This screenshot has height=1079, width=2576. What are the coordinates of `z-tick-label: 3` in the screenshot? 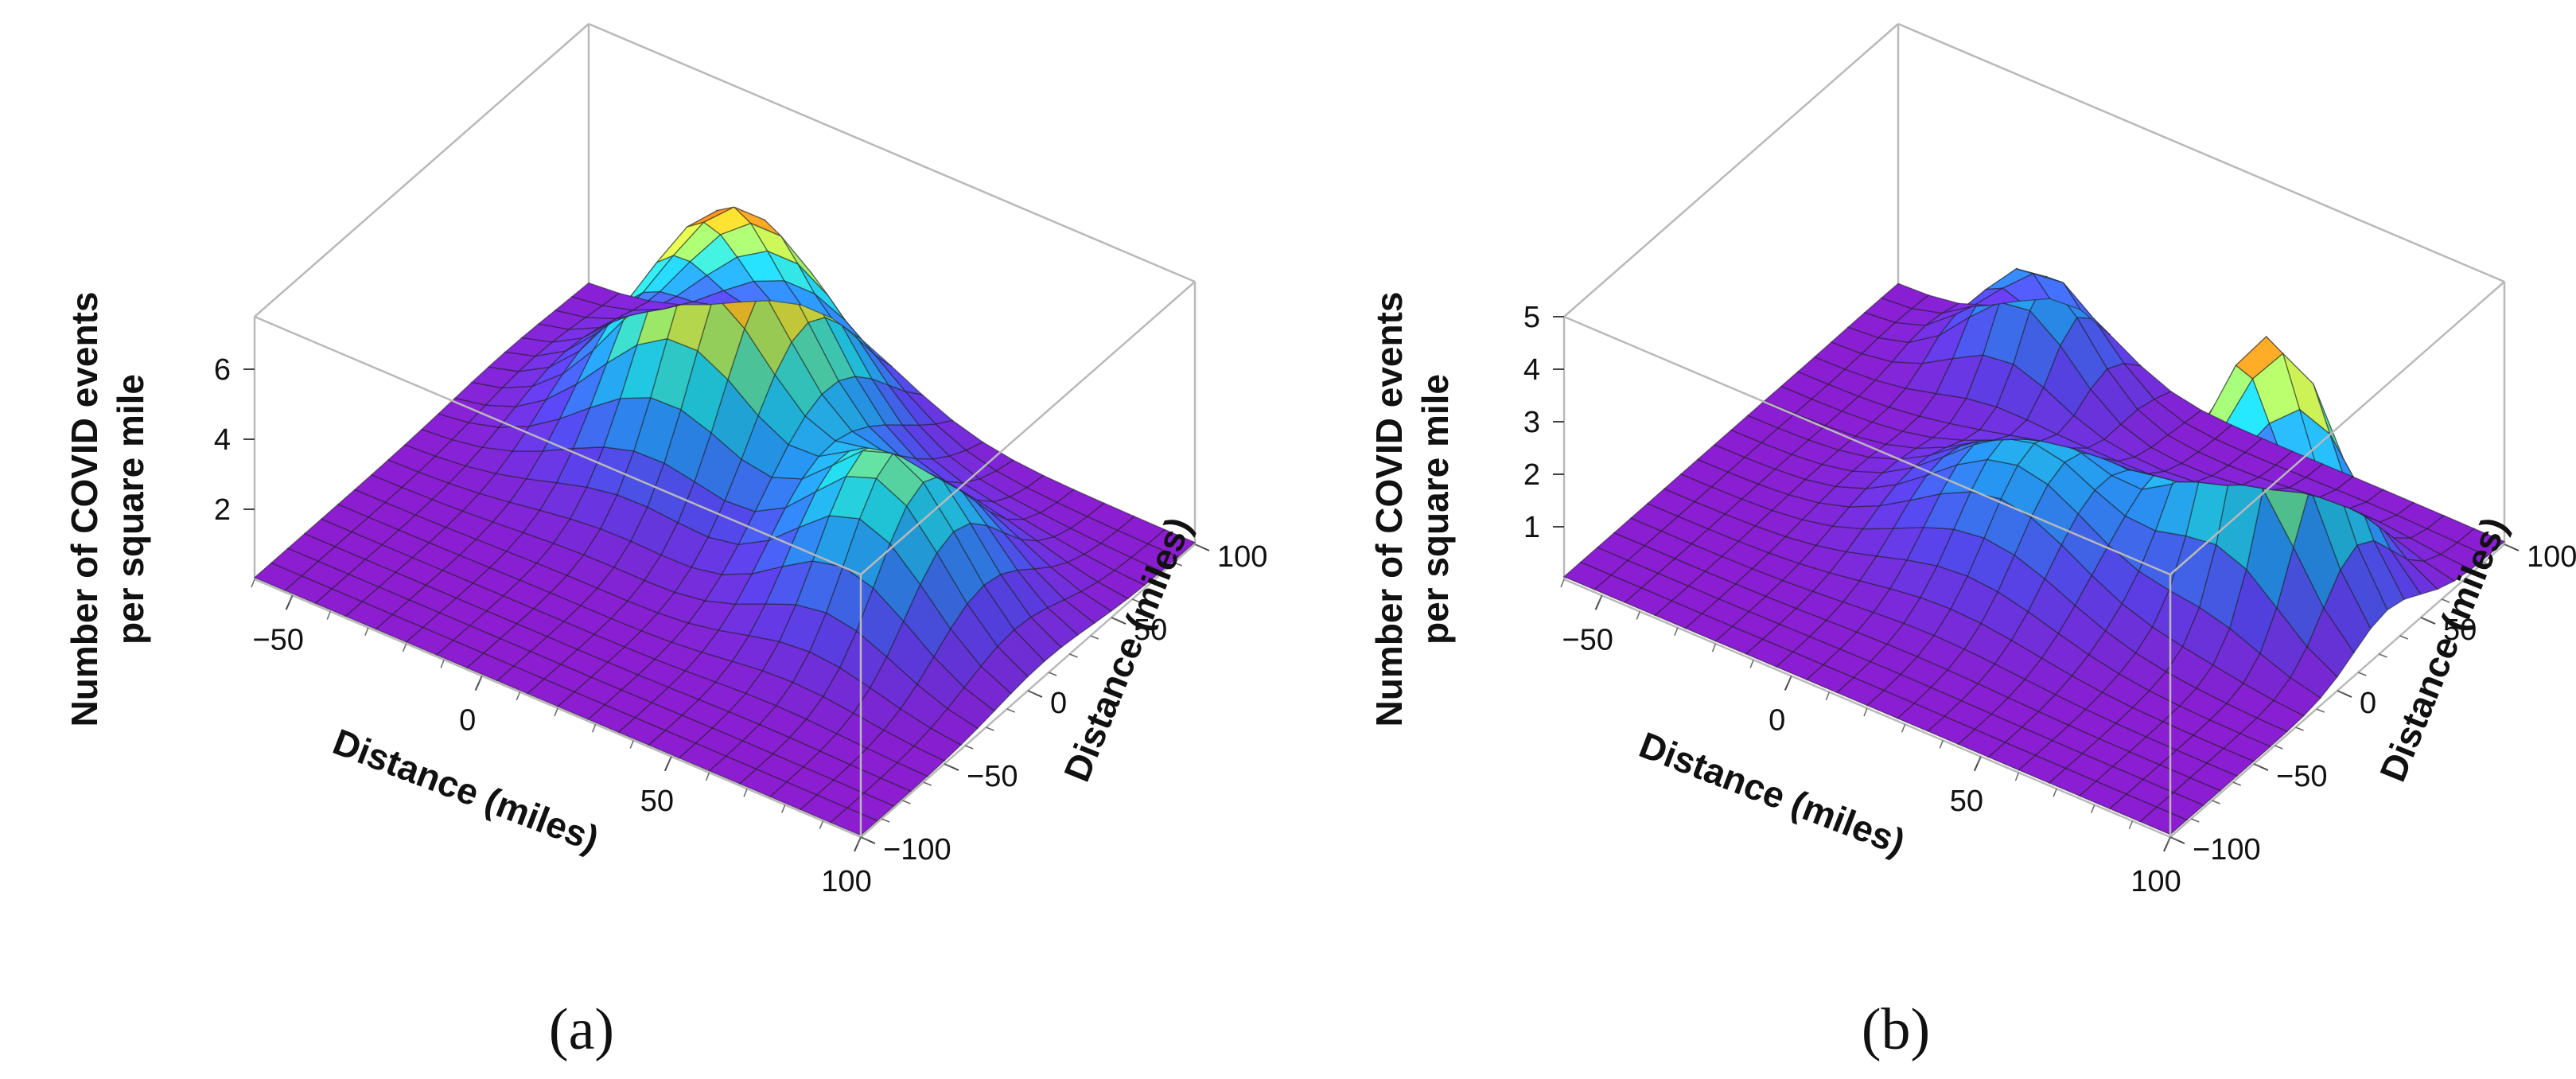 It's located at (1532, 422).